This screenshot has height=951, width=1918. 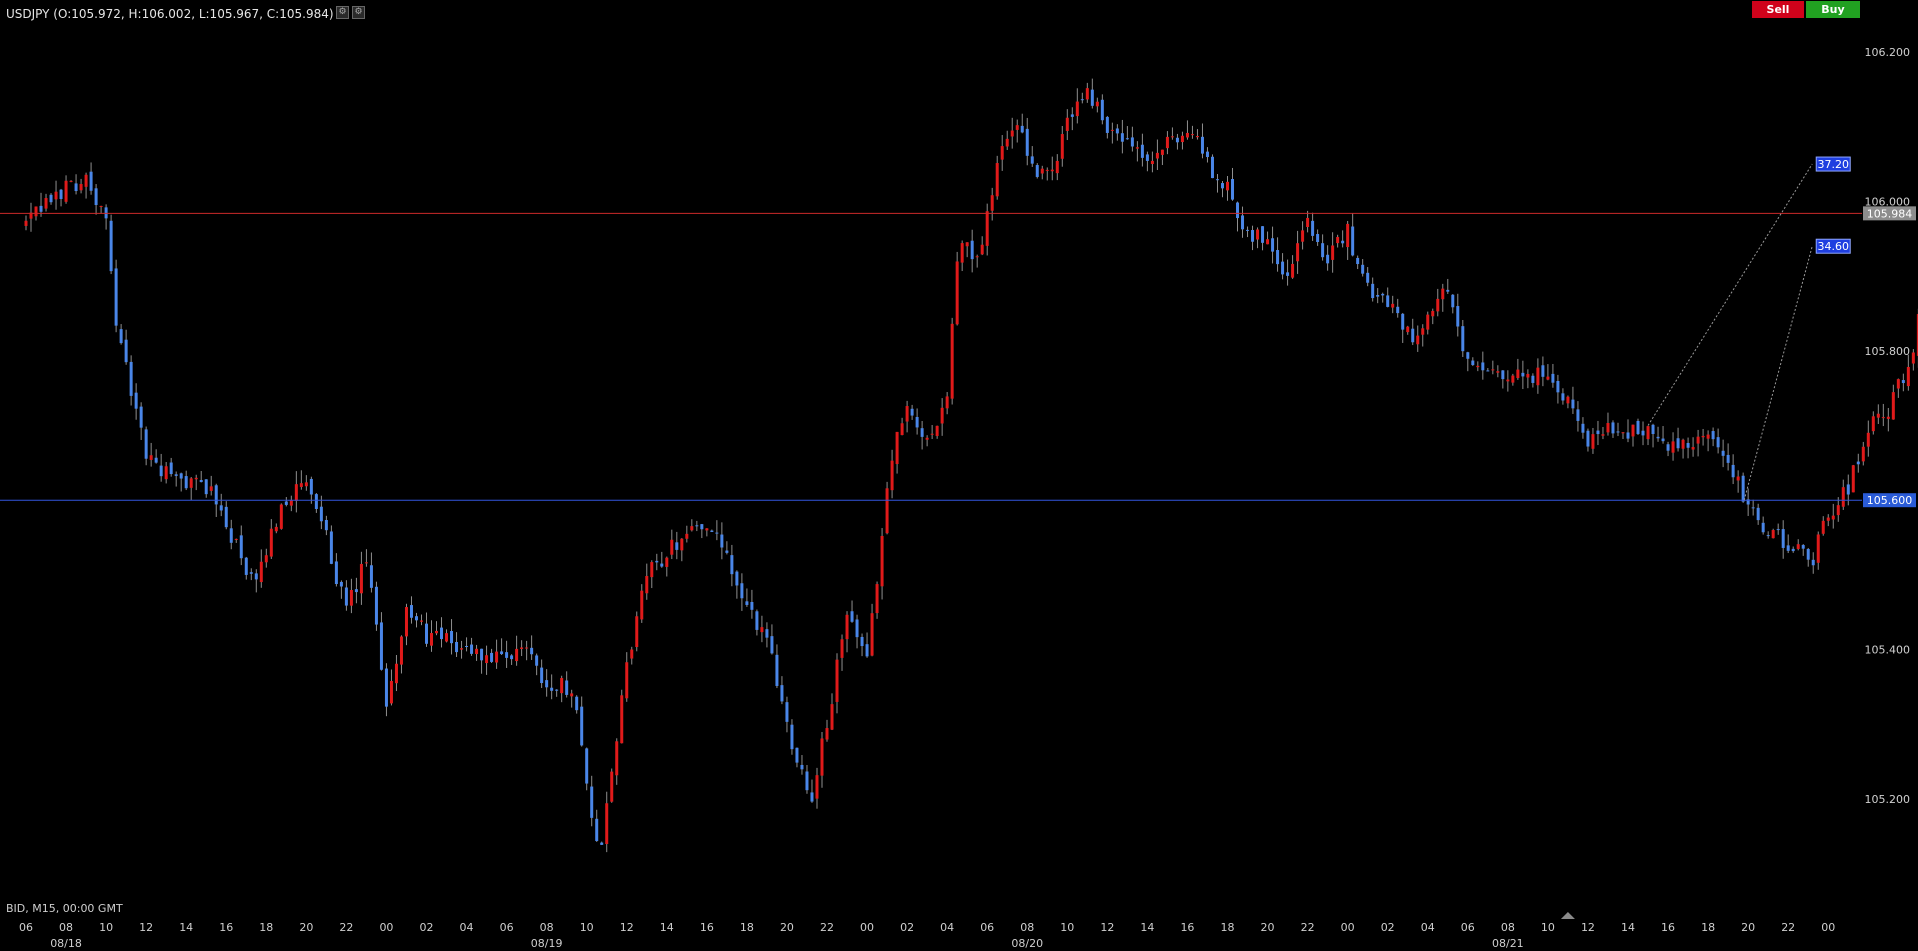 What do you see at coordinates (987, 927) in the screenshot?
I see `time-tick-label: 06` at bounding box center [987, 927].